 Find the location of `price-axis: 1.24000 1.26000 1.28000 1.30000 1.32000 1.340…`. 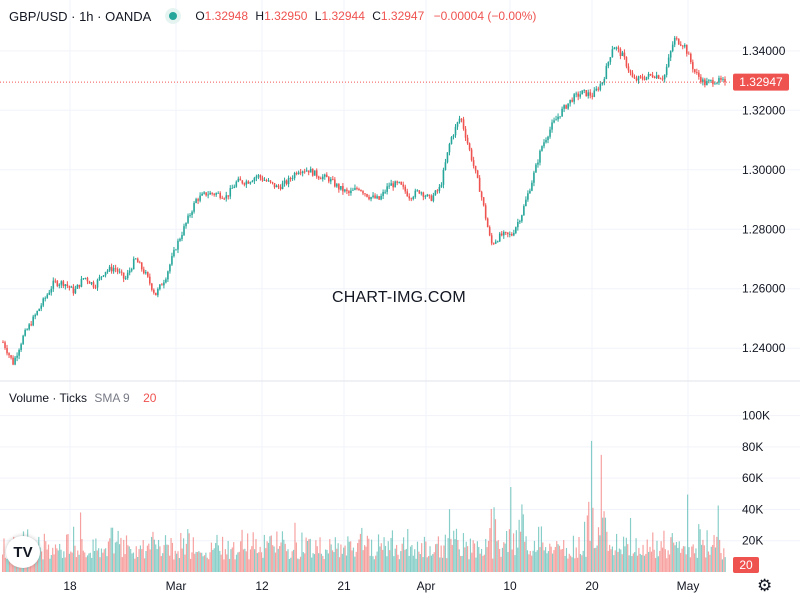

price-axis: 1.24000 1.26000 1.28000 1.30000 1.32000 1.340… is located at coordinates (764, 199).